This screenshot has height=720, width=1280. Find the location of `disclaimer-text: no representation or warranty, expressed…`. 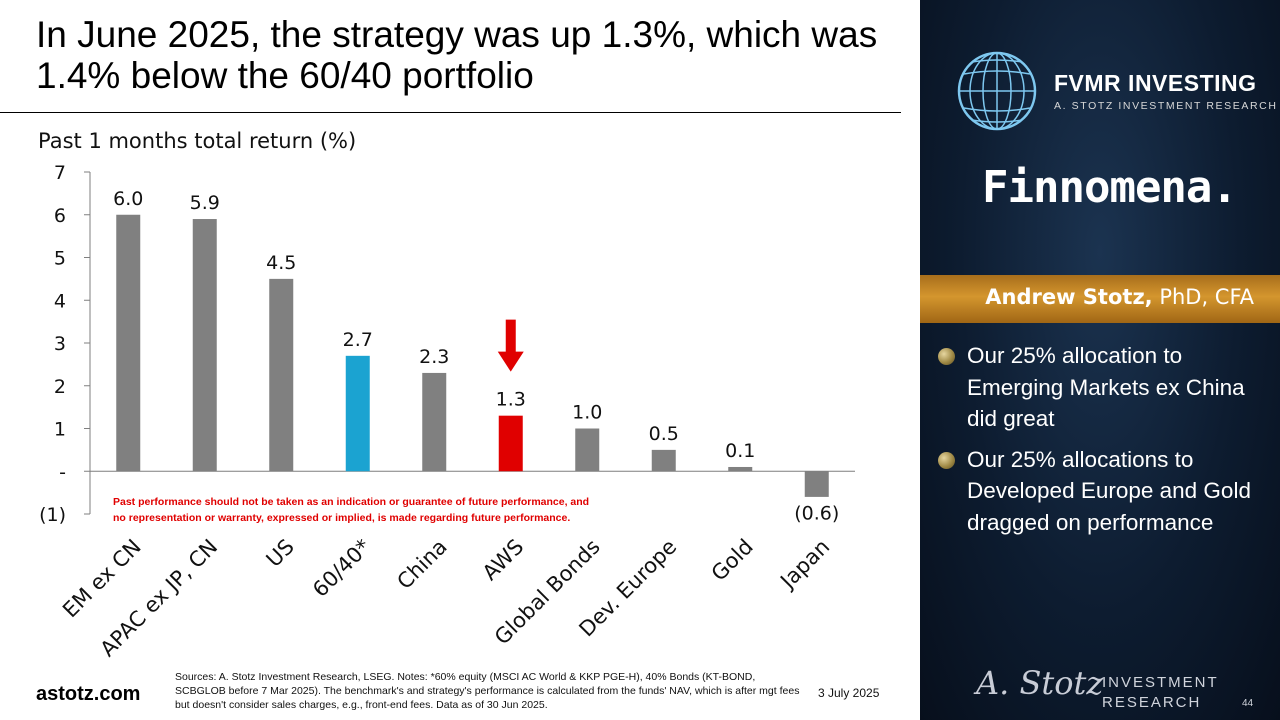

disclaimer-text: no representation or warranty, expressed… is located at coordinates (341, 518).